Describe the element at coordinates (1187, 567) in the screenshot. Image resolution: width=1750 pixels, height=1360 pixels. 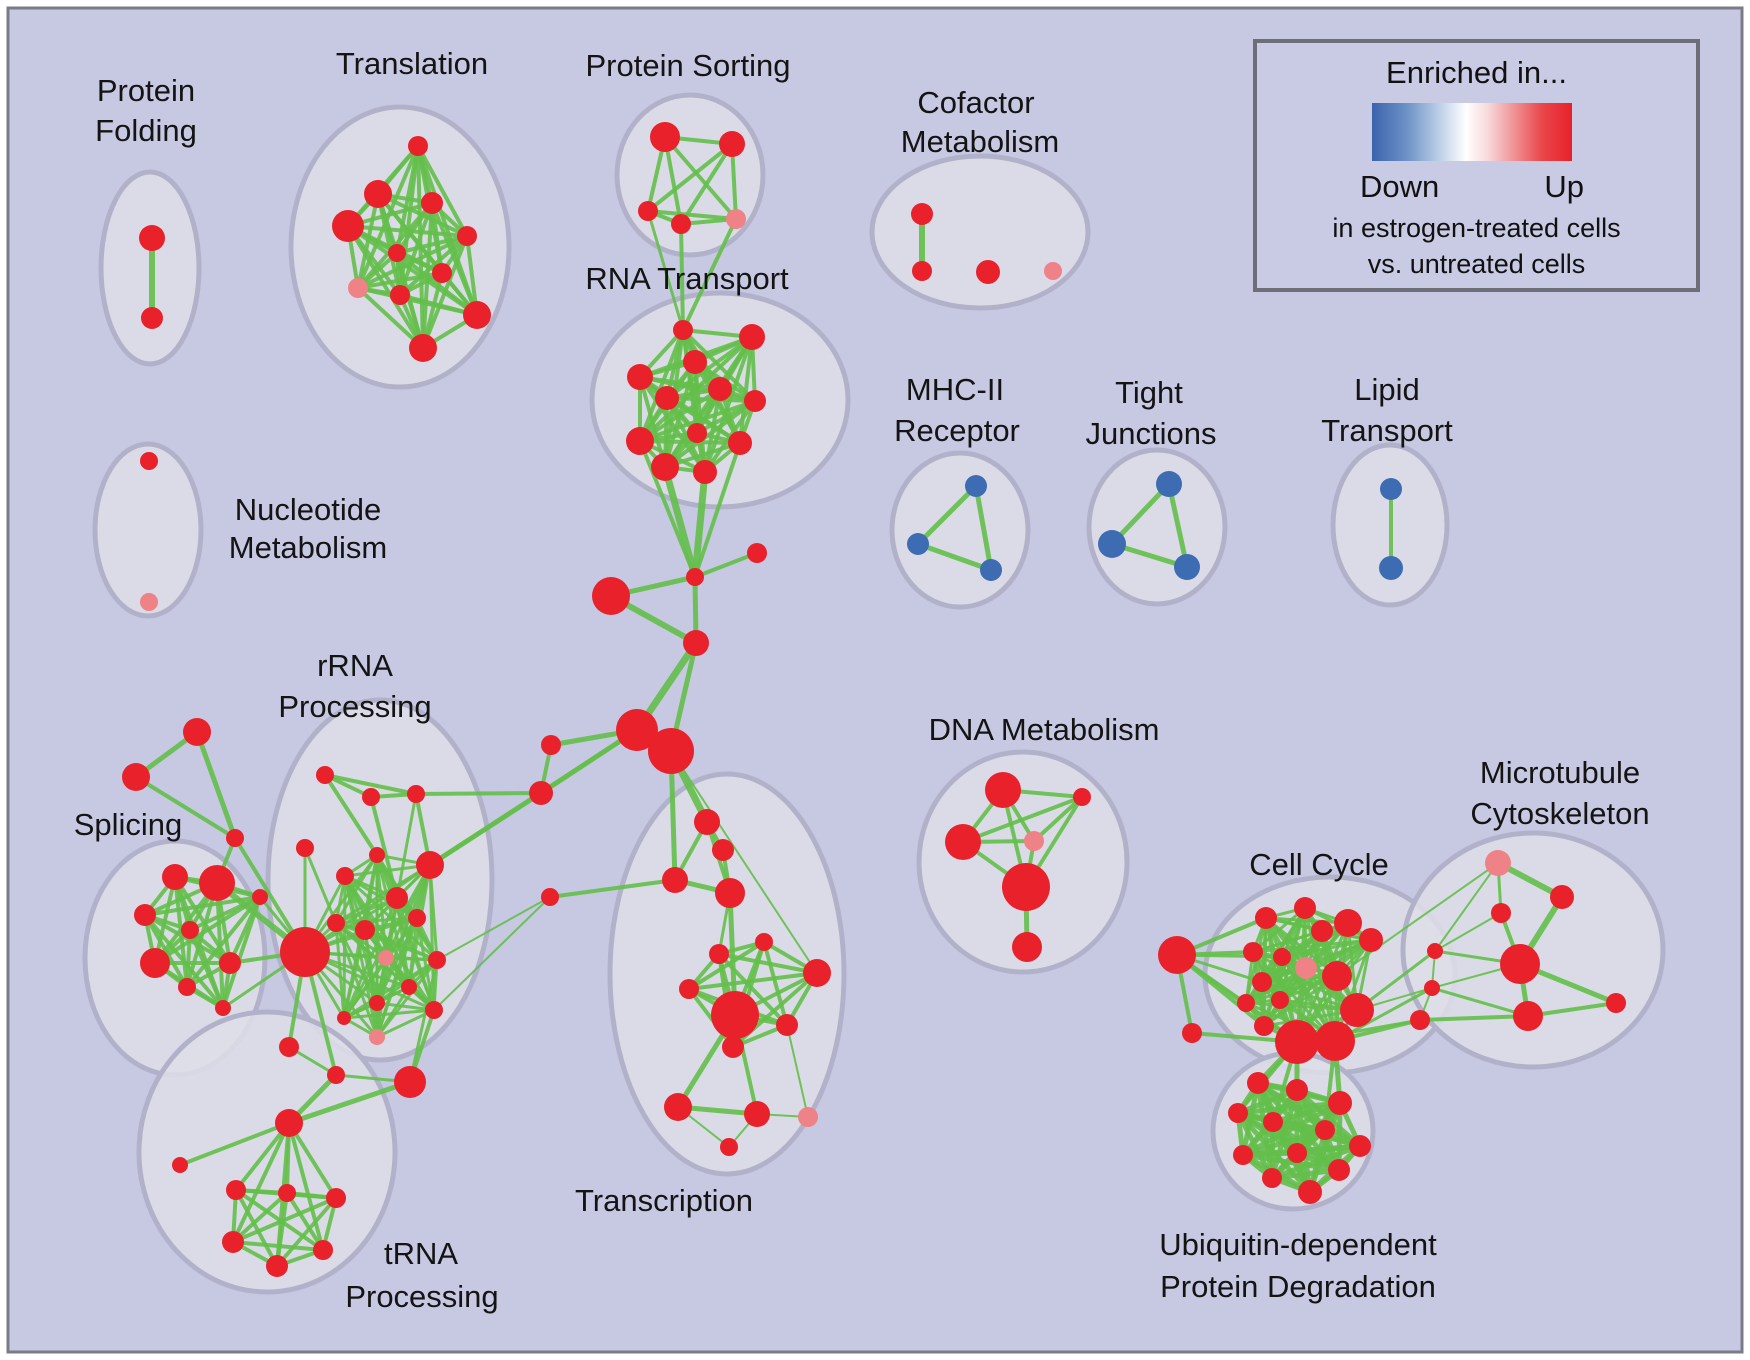
I see `node-j2` at that location.